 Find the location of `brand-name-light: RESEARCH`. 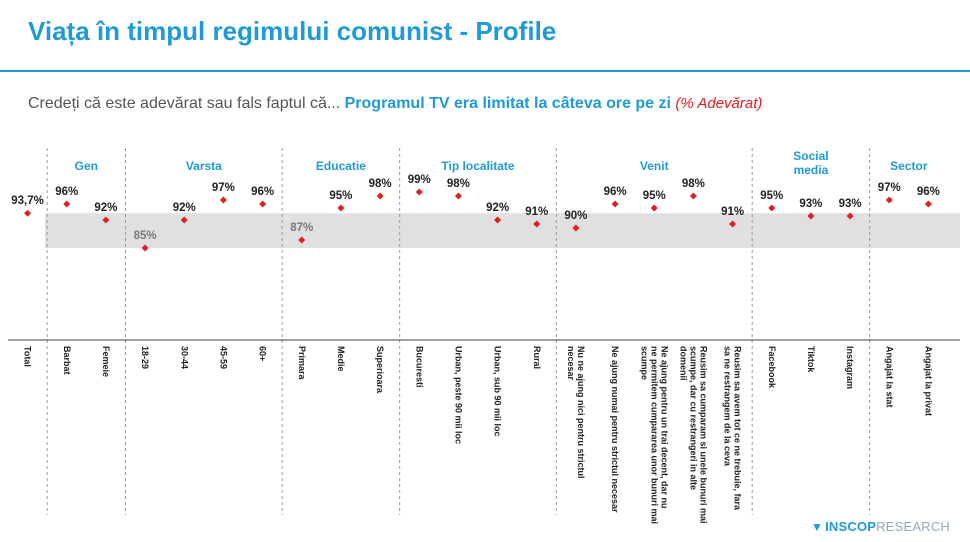

brand-name-light: RESEARCH is located at coordinates (913, 526).